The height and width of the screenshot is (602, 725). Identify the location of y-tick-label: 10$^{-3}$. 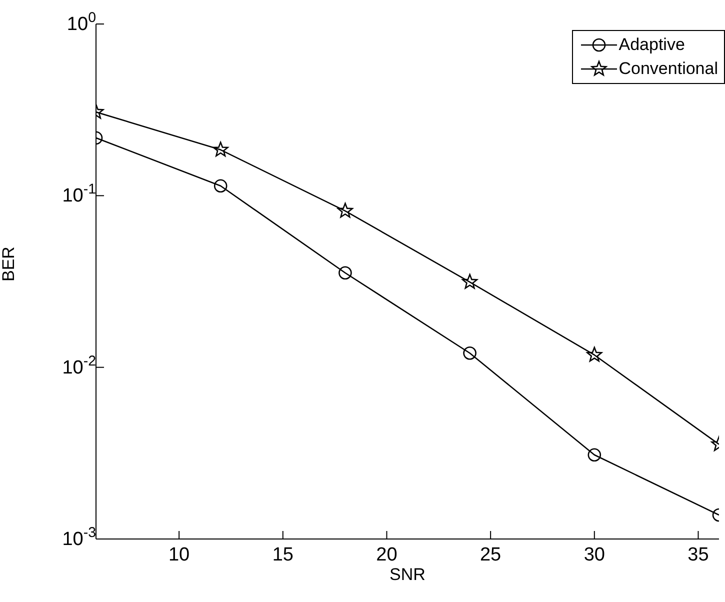
(79, 537).